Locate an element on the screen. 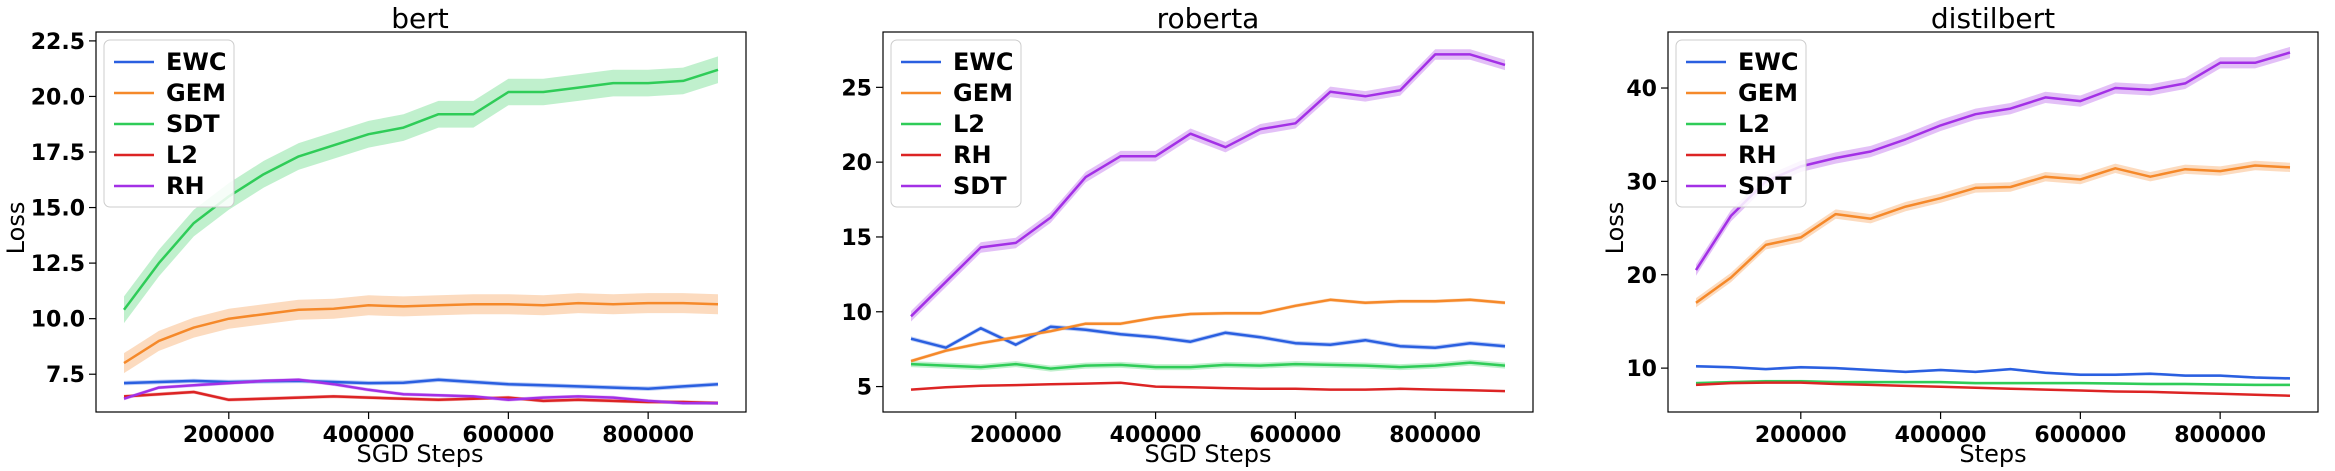  chart-title: distilbert is located at coordinates (1993, 18).